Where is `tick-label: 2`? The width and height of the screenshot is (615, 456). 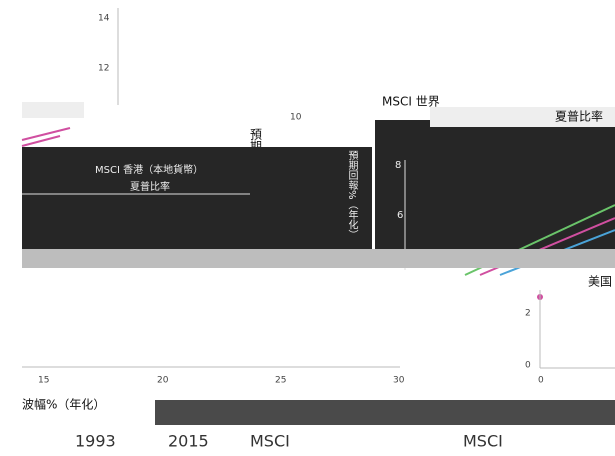
tick-label: 2 is located at coordinates (528, 314).